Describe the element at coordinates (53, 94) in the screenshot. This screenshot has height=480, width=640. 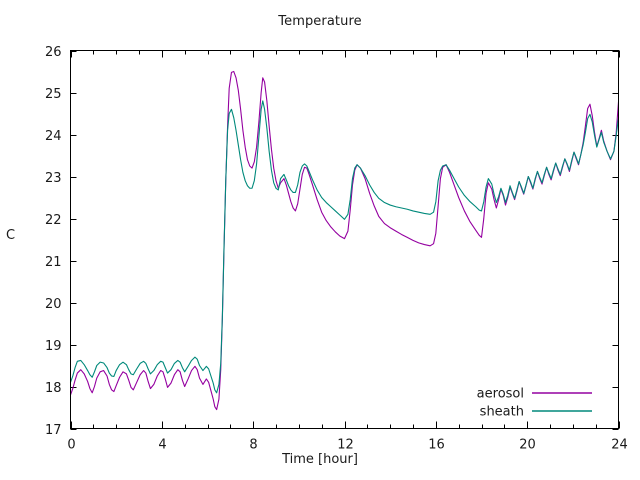
I see `y-tick-label: 25` at that location.